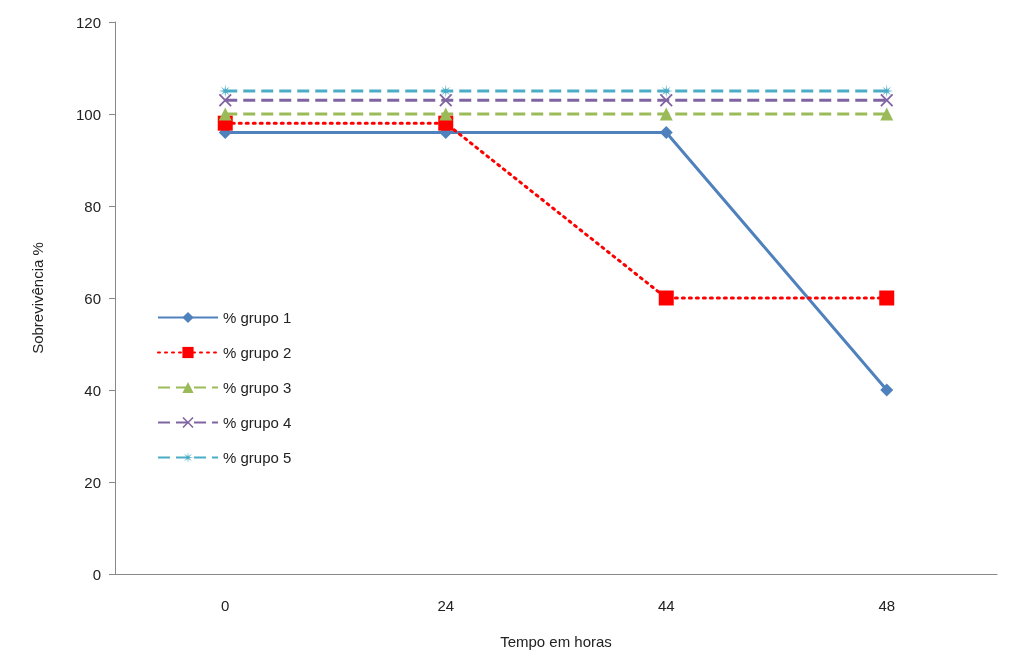 The height and width of the screenshot is (670, 1027). What do you see at coordinates (556, 641) in the screenshot?
I see `x-axis-title: Tempo em horas` at bounding box center [556, 641].